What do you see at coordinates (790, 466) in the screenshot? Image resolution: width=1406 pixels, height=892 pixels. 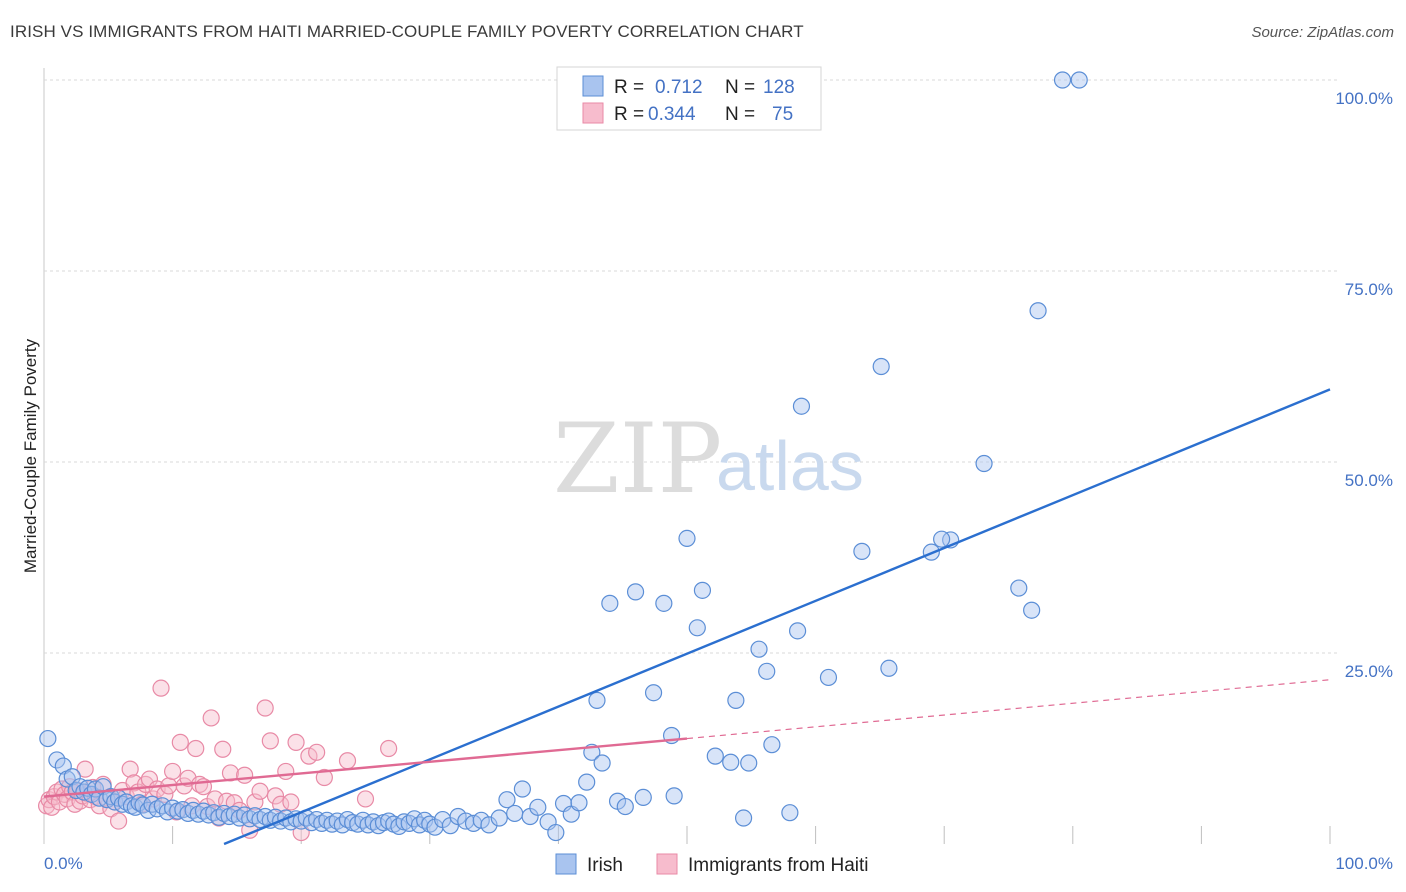 I see `watermark-atlas: atlas` at bounding box center [790, 466].